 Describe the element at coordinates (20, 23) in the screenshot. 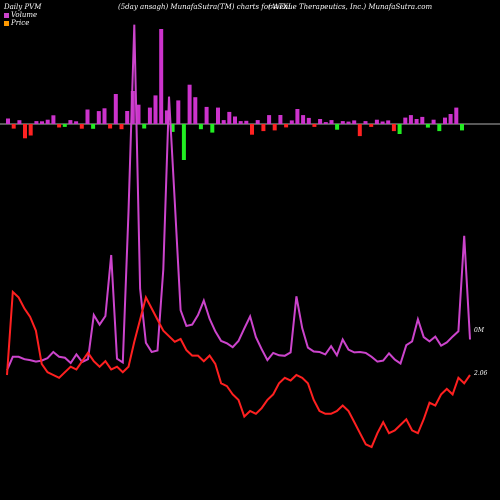

I see `legend-price-label: Price` at that location.